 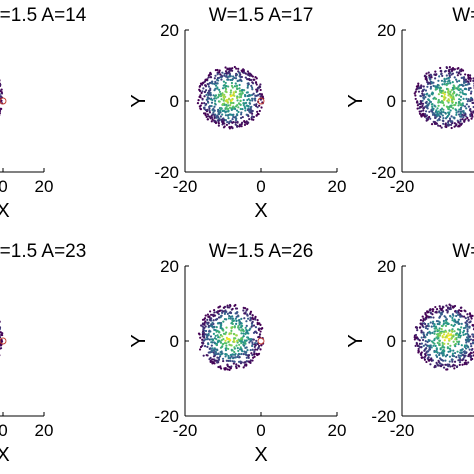 I want to click on x-tick-label: 20, so click(x=337, y=430).